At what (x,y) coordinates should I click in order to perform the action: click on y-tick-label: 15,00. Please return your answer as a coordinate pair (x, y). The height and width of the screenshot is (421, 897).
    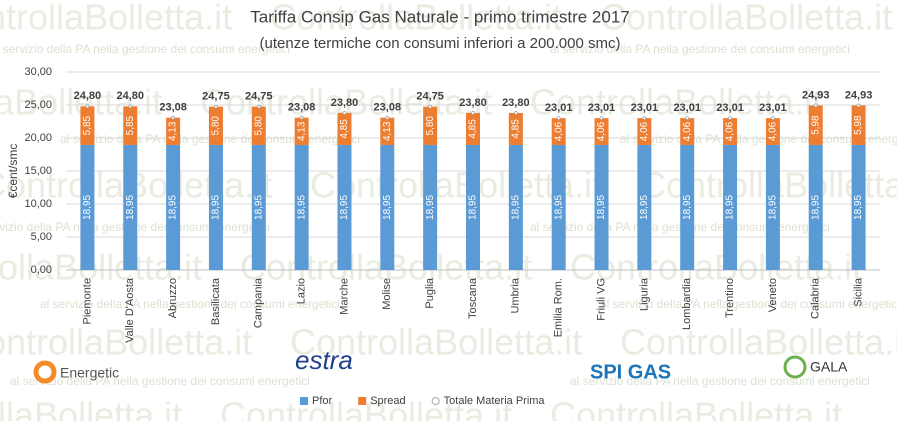
    Looking at the image, I should click on (38, 171).